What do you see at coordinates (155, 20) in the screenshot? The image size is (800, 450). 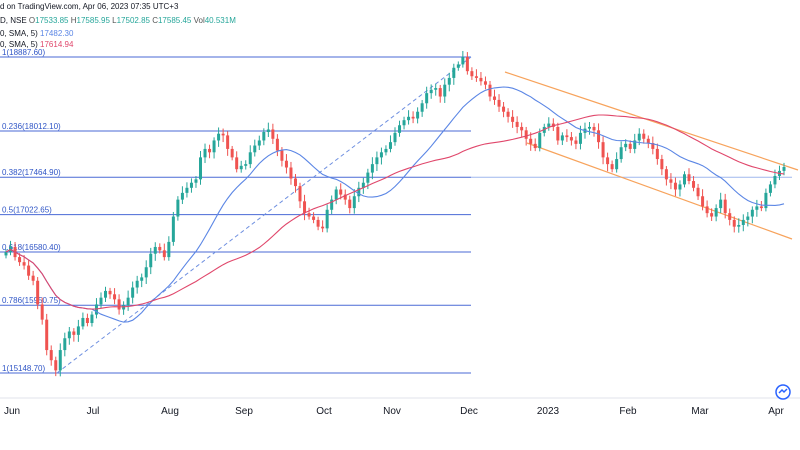 I see `close-label: C` at bounding box center [155, 20].